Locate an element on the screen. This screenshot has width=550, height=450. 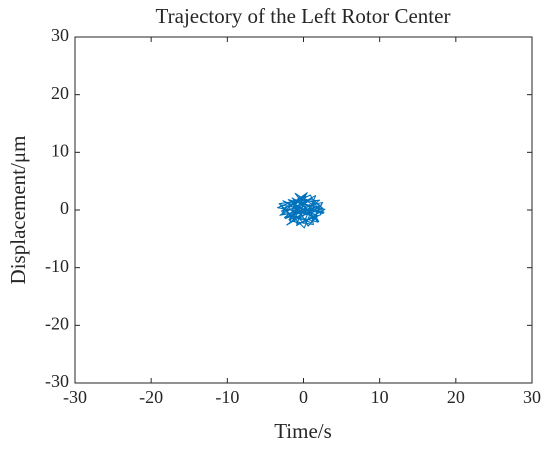
x-tick-label: 0 is located at coordinates (303, 397).